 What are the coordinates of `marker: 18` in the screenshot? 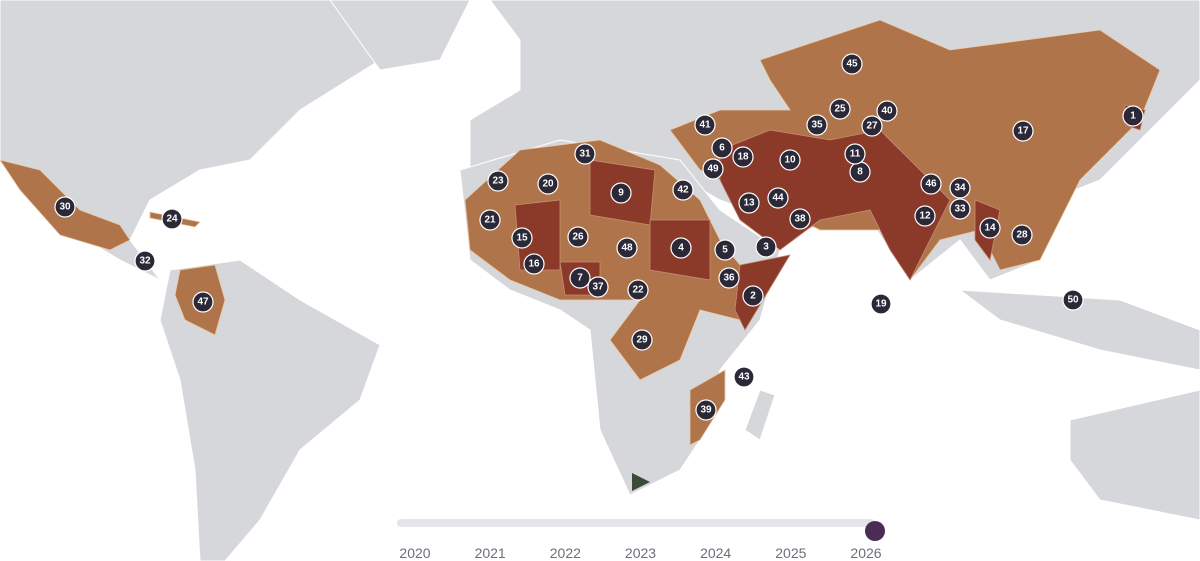 It's located at (743, 157).